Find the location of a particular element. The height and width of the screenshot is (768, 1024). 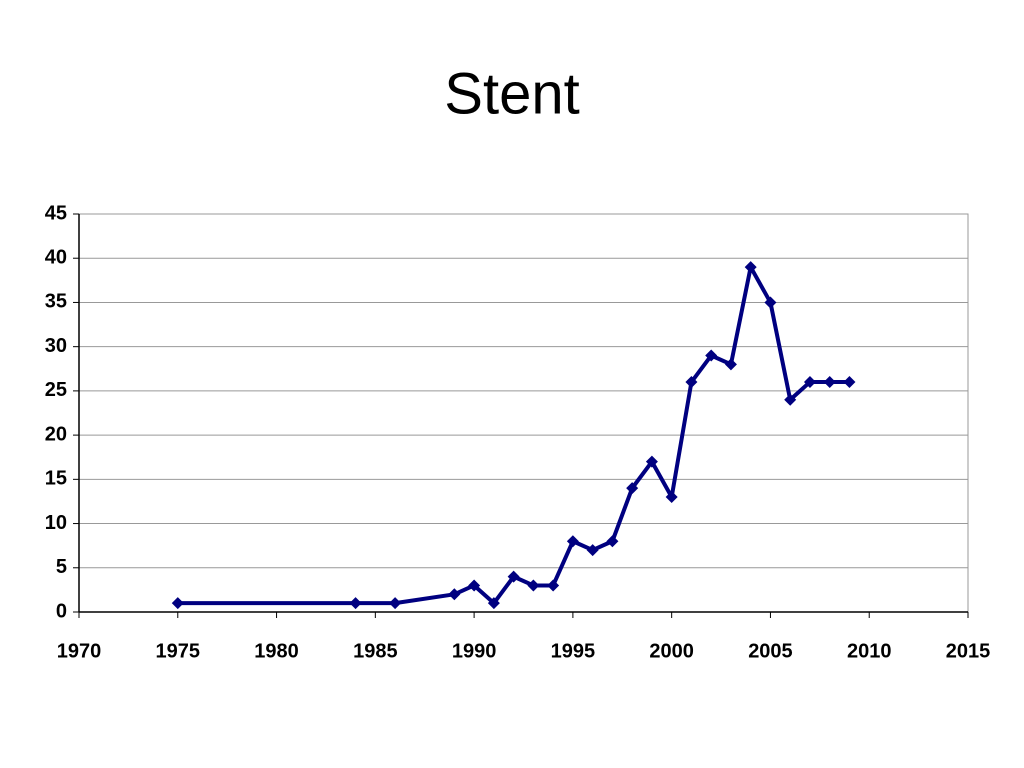

y-tick-label: 0 is located at coordinates (61, 611).